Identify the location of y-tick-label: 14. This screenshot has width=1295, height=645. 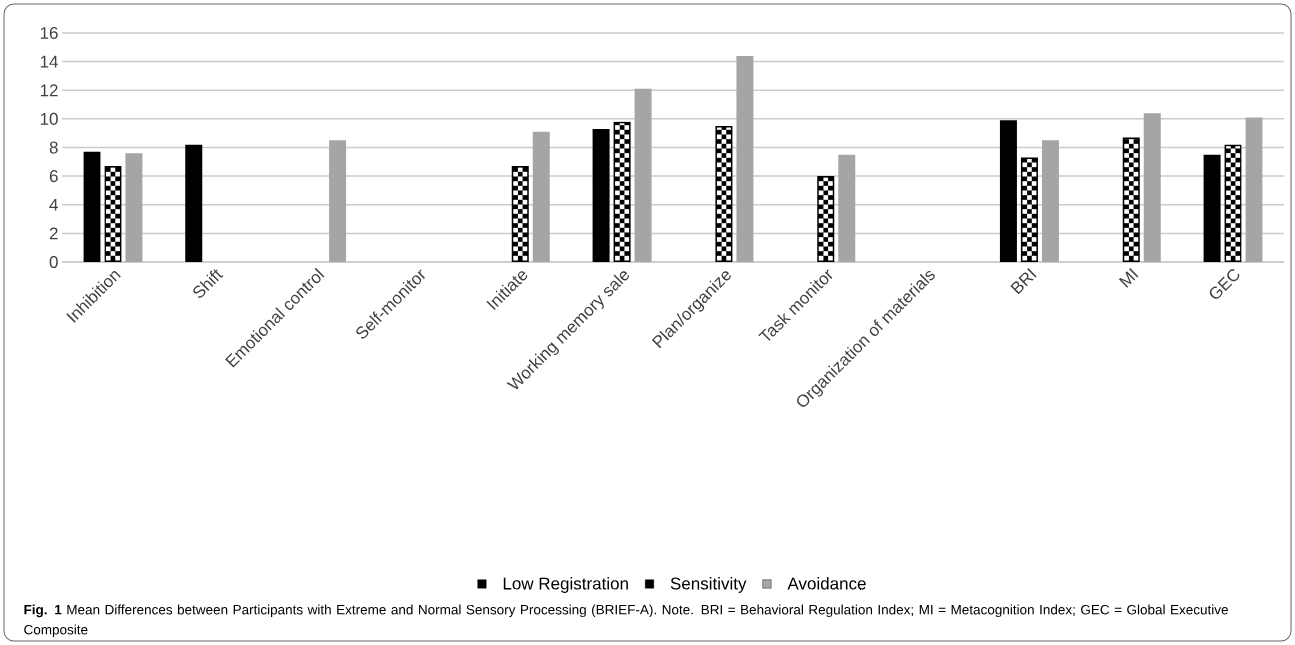
(49, 61).